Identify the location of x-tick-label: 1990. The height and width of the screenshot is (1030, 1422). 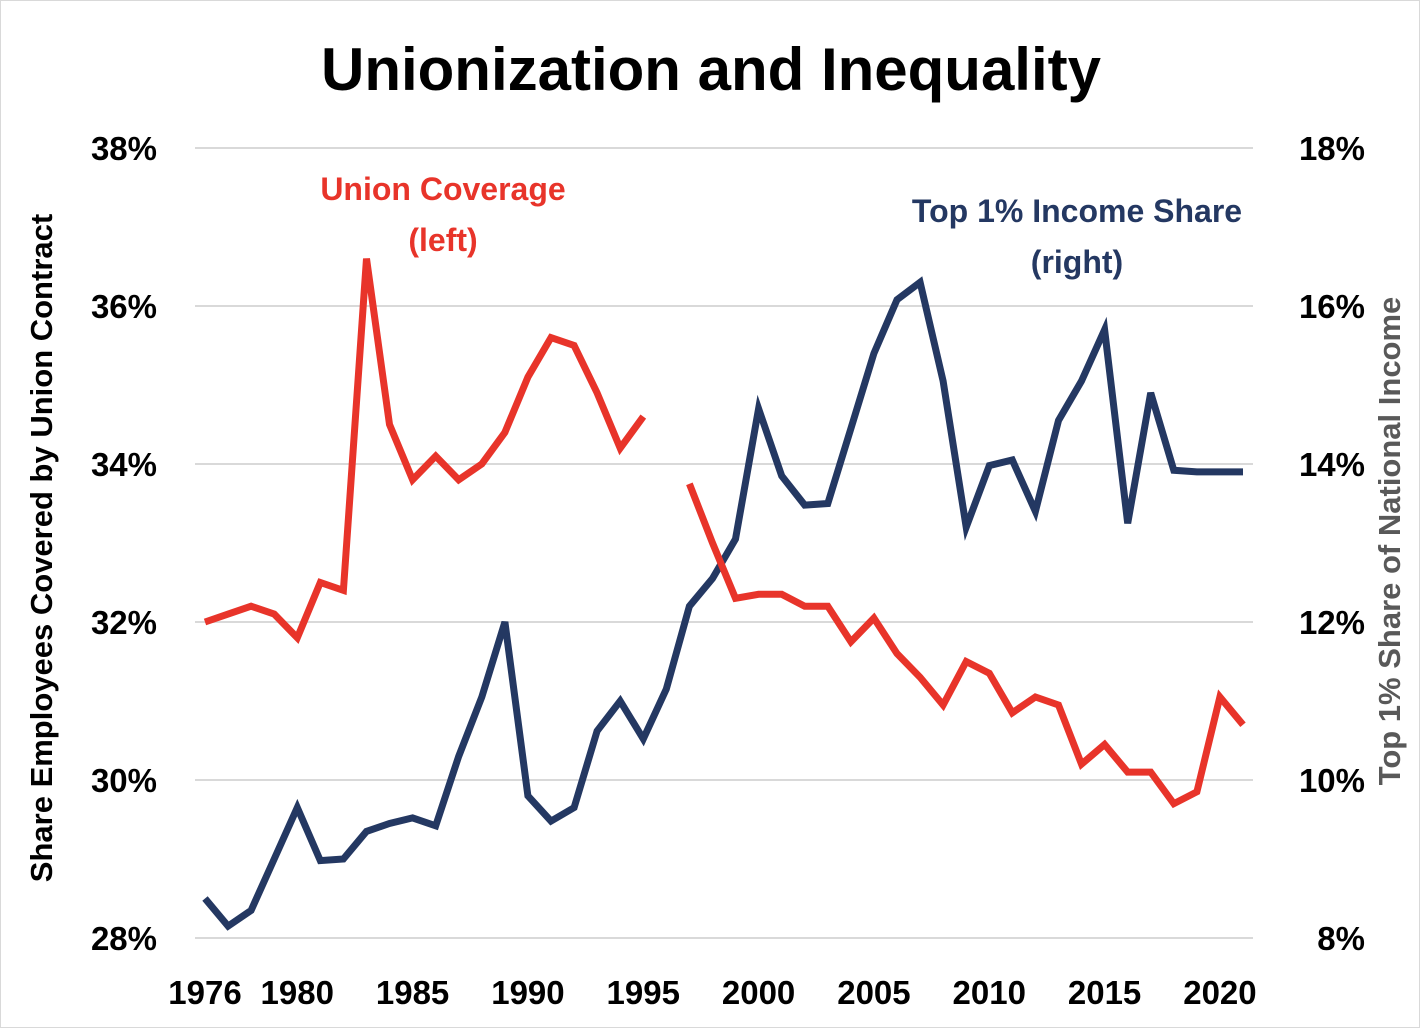
(527, 992).